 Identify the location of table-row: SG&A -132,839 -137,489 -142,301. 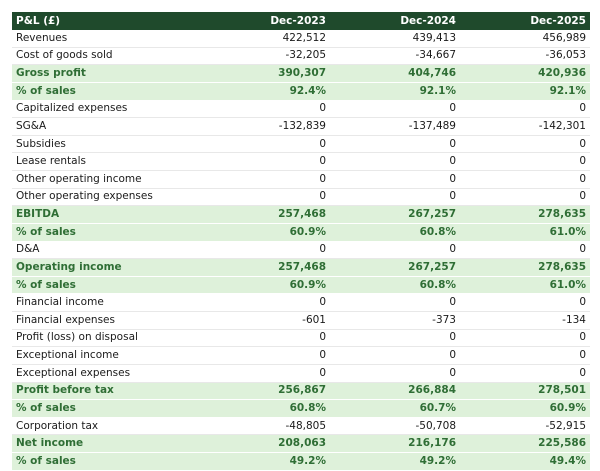
(301, 126).